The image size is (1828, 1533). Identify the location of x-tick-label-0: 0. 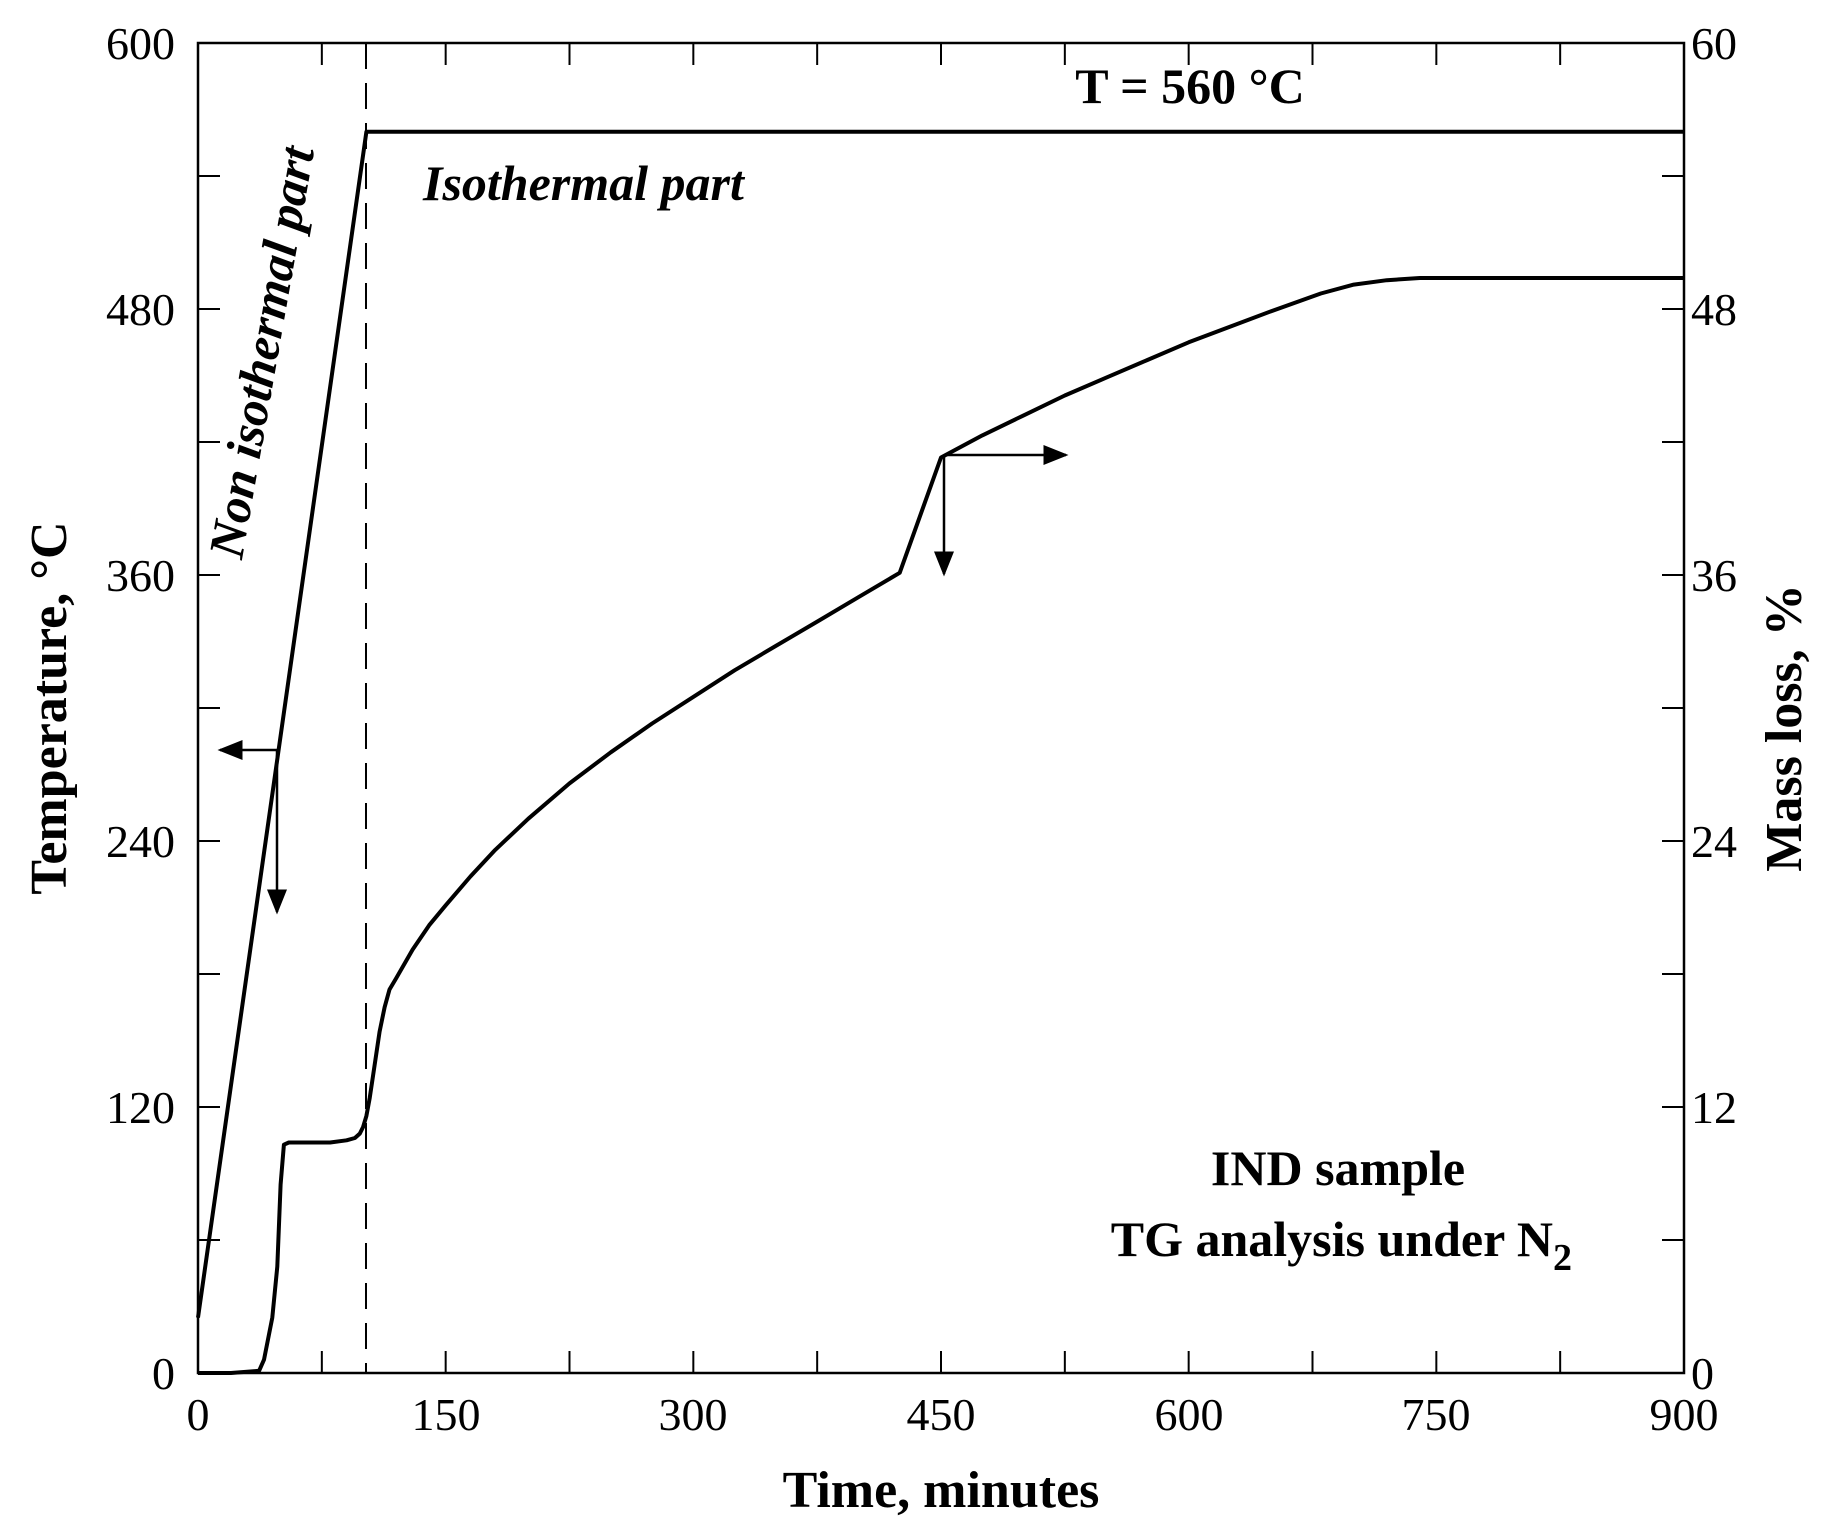
(198, 1414).